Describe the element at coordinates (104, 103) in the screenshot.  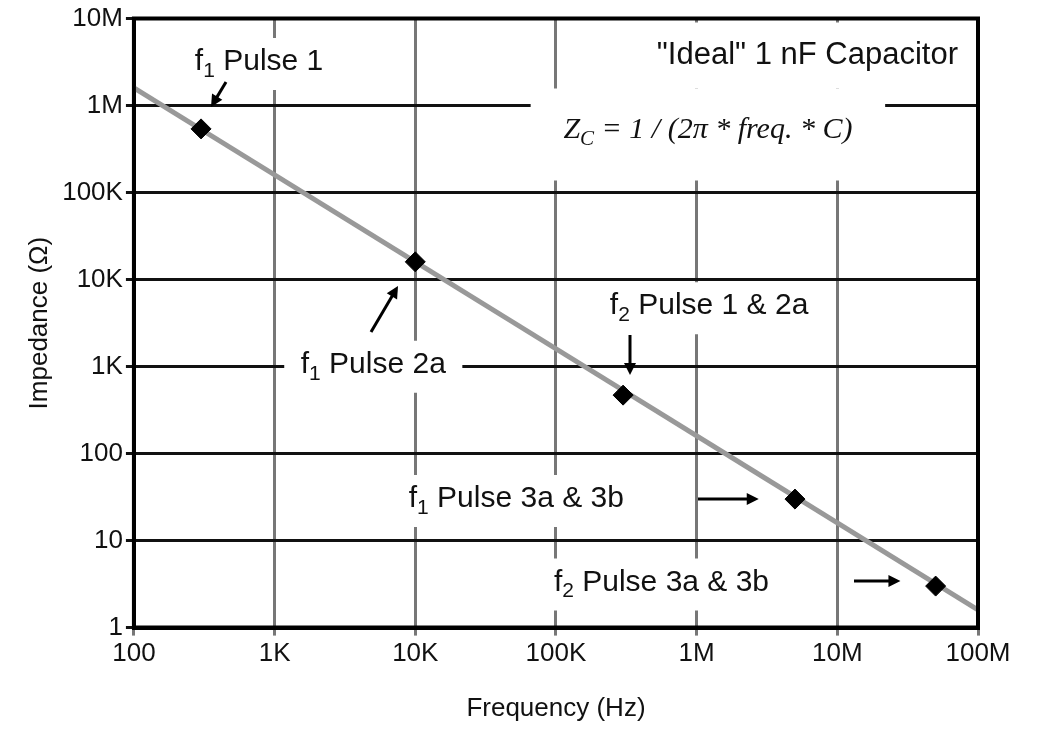
I see `y-tick-label: 1M` at that location.